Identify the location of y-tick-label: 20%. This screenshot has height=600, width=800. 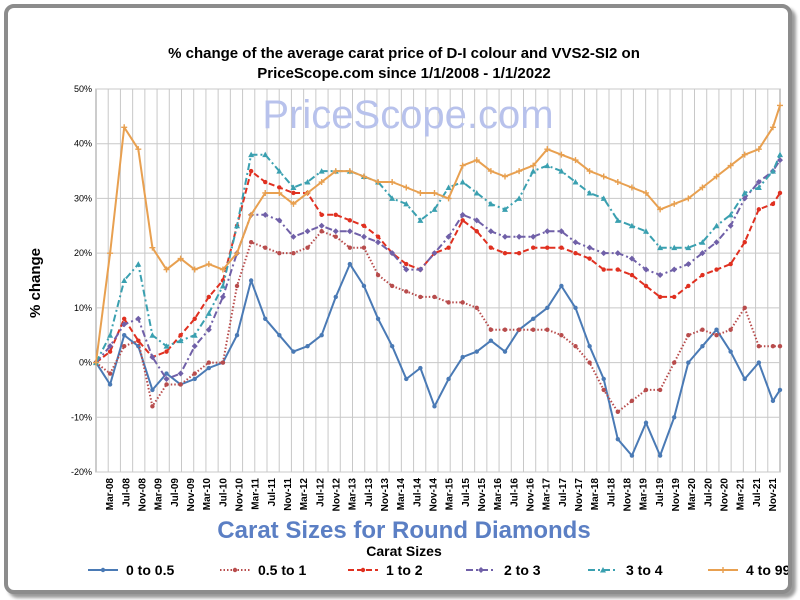
(83, 253).